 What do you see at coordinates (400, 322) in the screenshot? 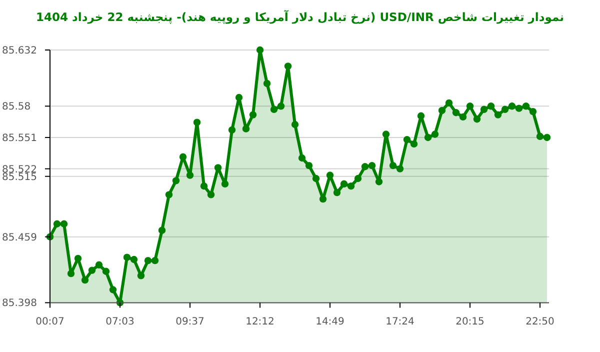
I see `x-tick-label: 17:24` at bounding box center [400, 322].